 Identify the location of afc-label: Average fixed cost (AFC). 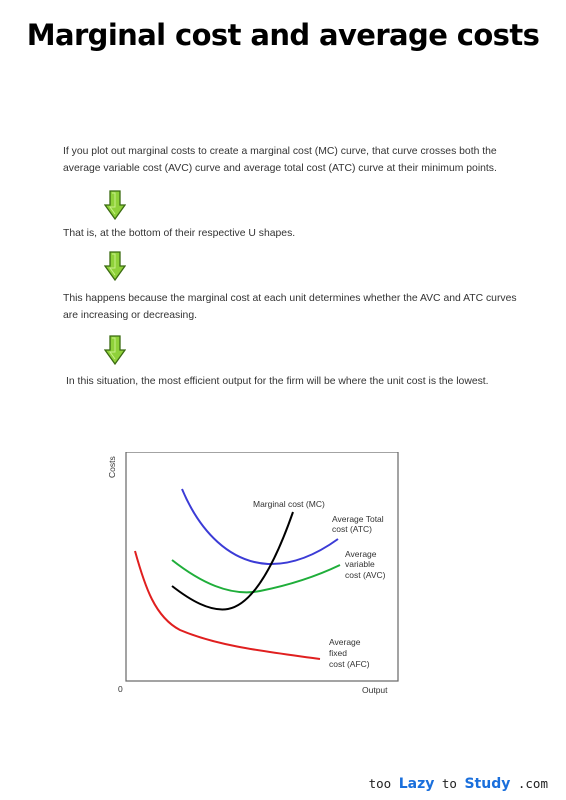
(349, 653).